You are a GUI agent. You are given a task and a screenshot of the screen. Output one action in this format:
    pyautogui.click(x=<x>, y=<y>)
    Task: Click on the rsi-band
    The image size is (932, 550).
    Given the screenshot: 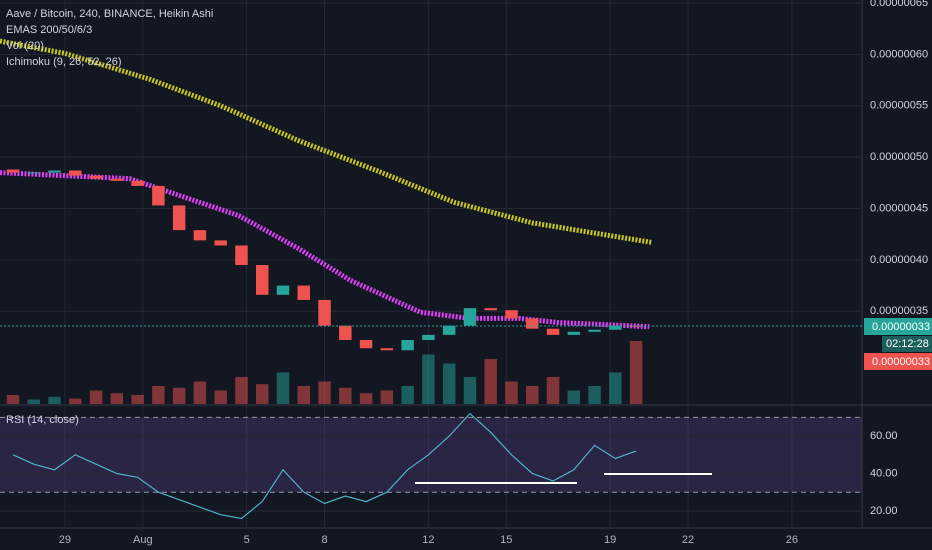 What is the action you would take?
    pyautogui.click(x=431, y=455)
    